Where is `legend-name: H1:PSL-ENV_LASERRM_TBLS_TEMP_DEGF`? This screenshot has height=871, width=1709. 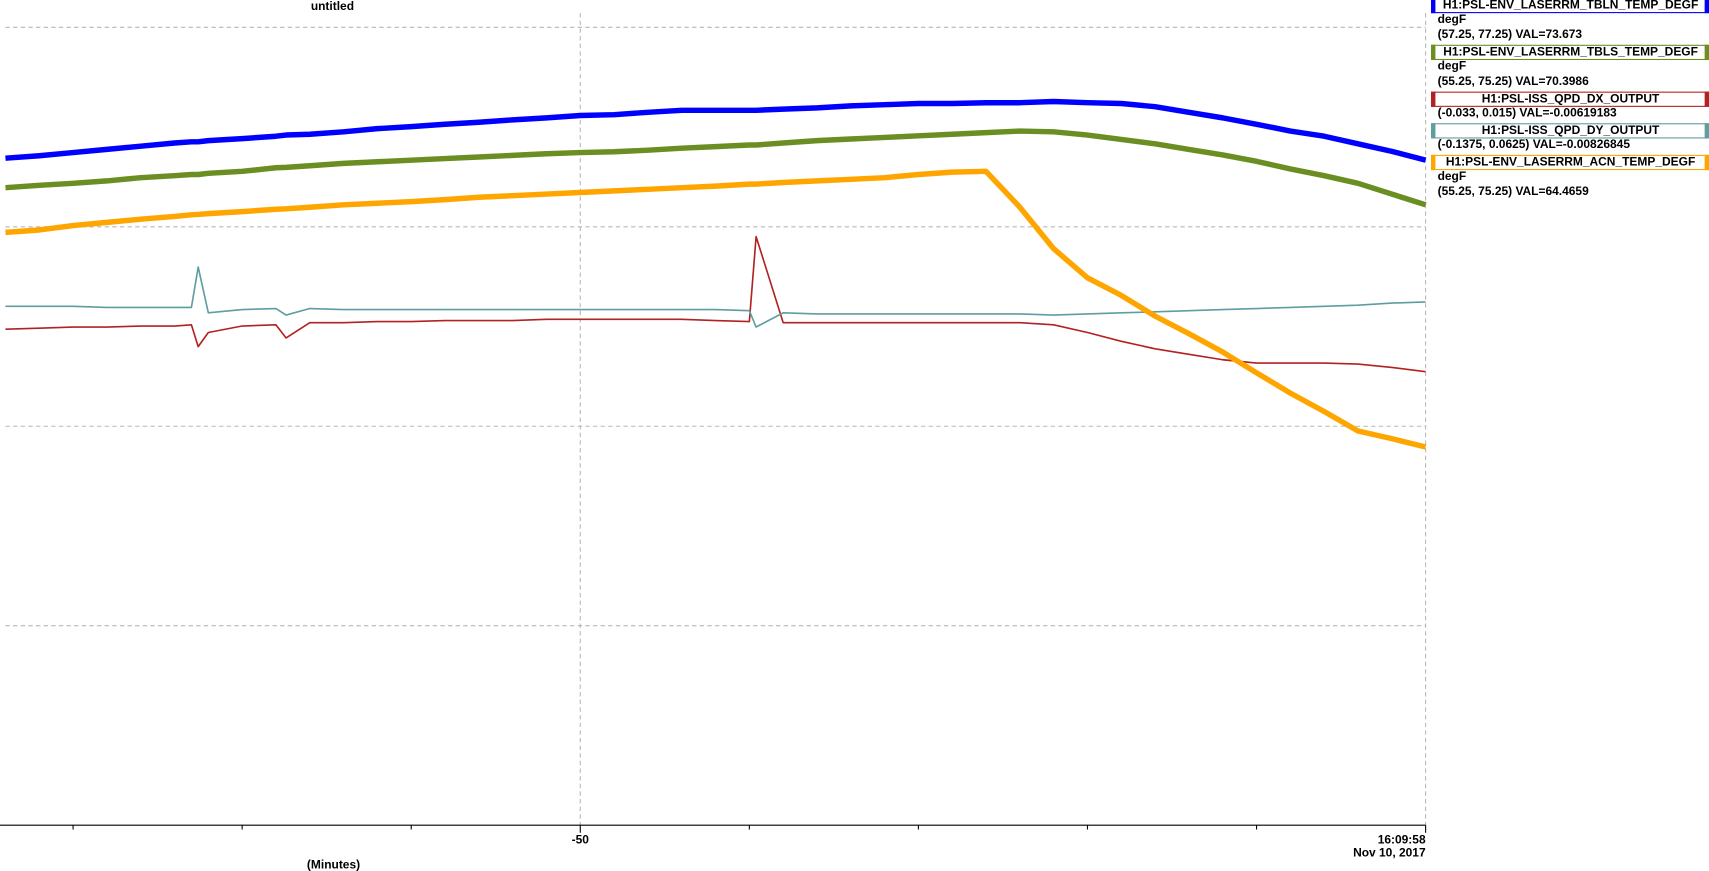 legend-name: H1:PSL-ENV_LASERRM_TBLS_TEMP_DEGF is located at coordinates (1570, 52).